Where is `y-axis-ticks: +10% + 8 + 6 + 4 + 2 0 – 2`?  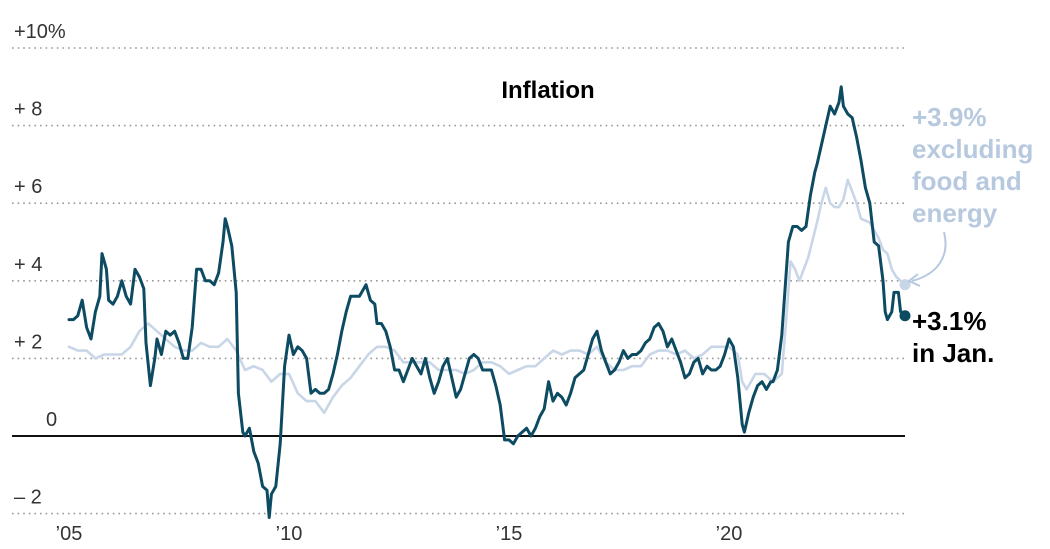
y-axis-ticks: +10% + 8 + 6 + 4 + 2 0 – 2 is located at coordinates (40, 265).